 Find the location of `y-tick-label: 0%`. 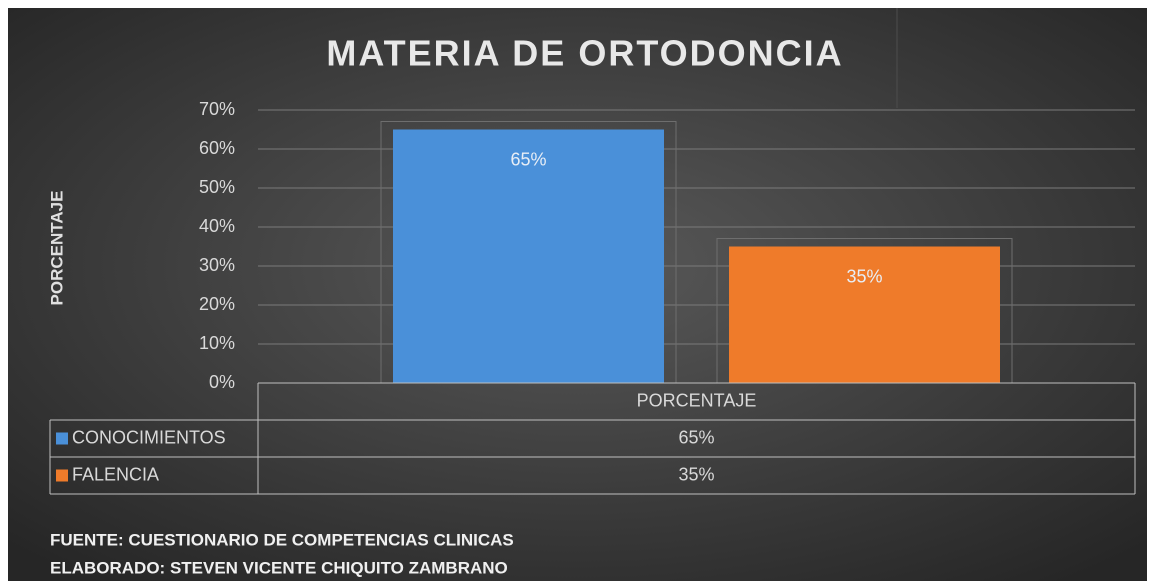

y-tick-label: 0% is located at coordinates (222, 382).